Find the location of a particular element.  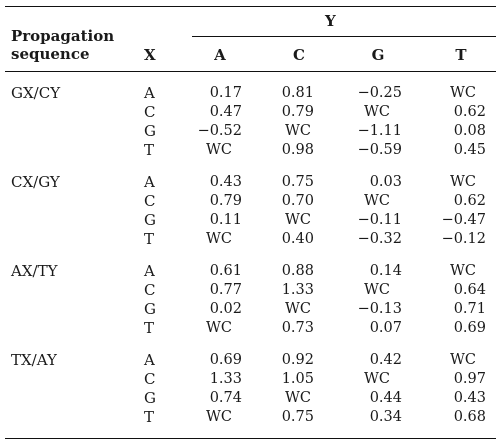

header-bottom-rule is located at coordinates (250, 71).